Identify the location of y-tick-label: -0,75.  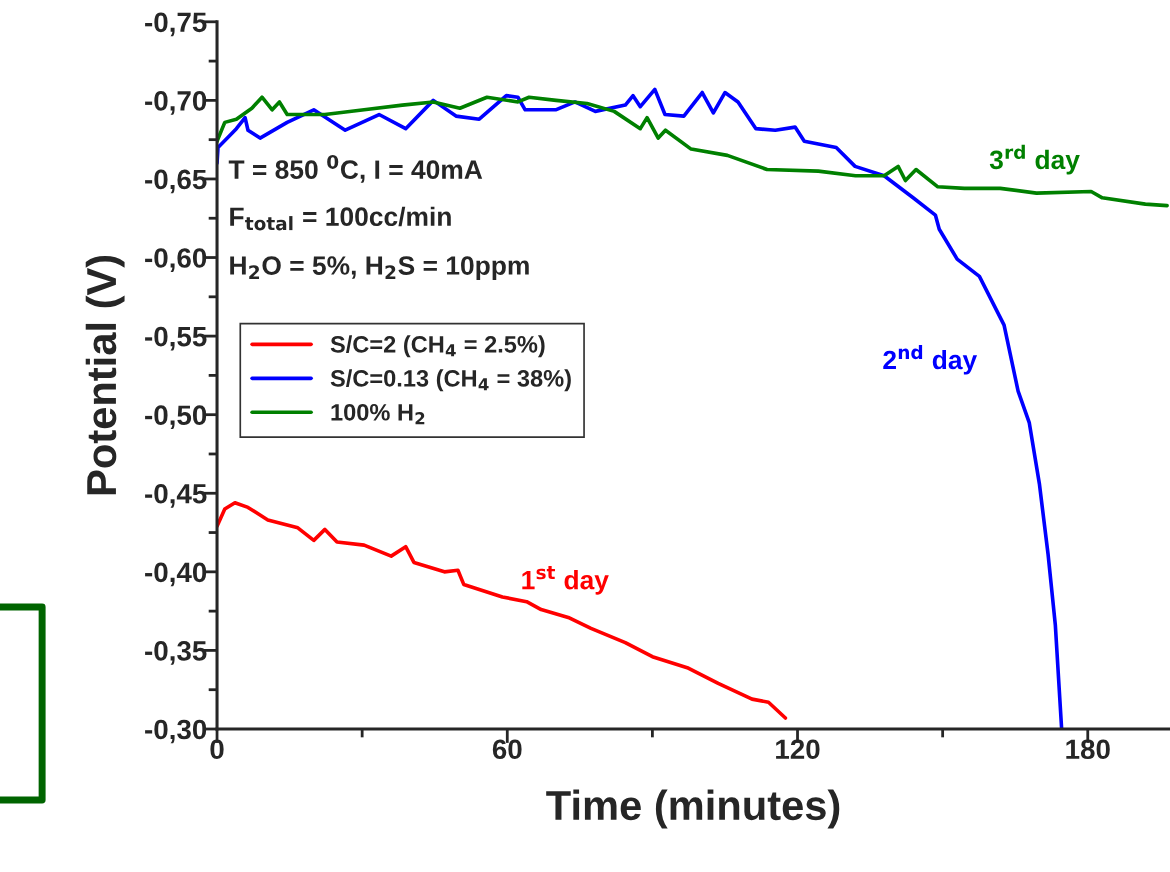
(176, 24).